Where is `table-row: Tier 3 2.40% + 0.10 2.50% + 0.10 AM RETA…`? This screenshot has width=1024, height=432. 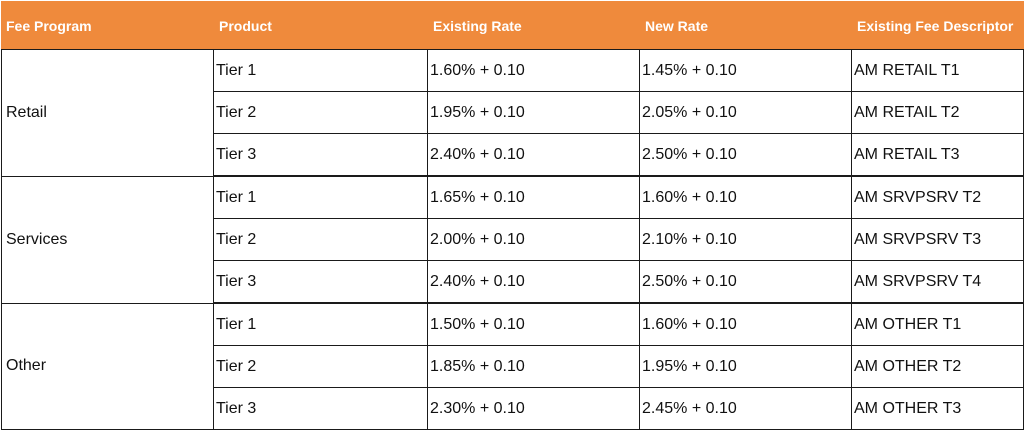
table-row: Tier 3 2.40% + 0.10 2.50% + 0.10 AM RETA… is located at coordinates (513, 155).